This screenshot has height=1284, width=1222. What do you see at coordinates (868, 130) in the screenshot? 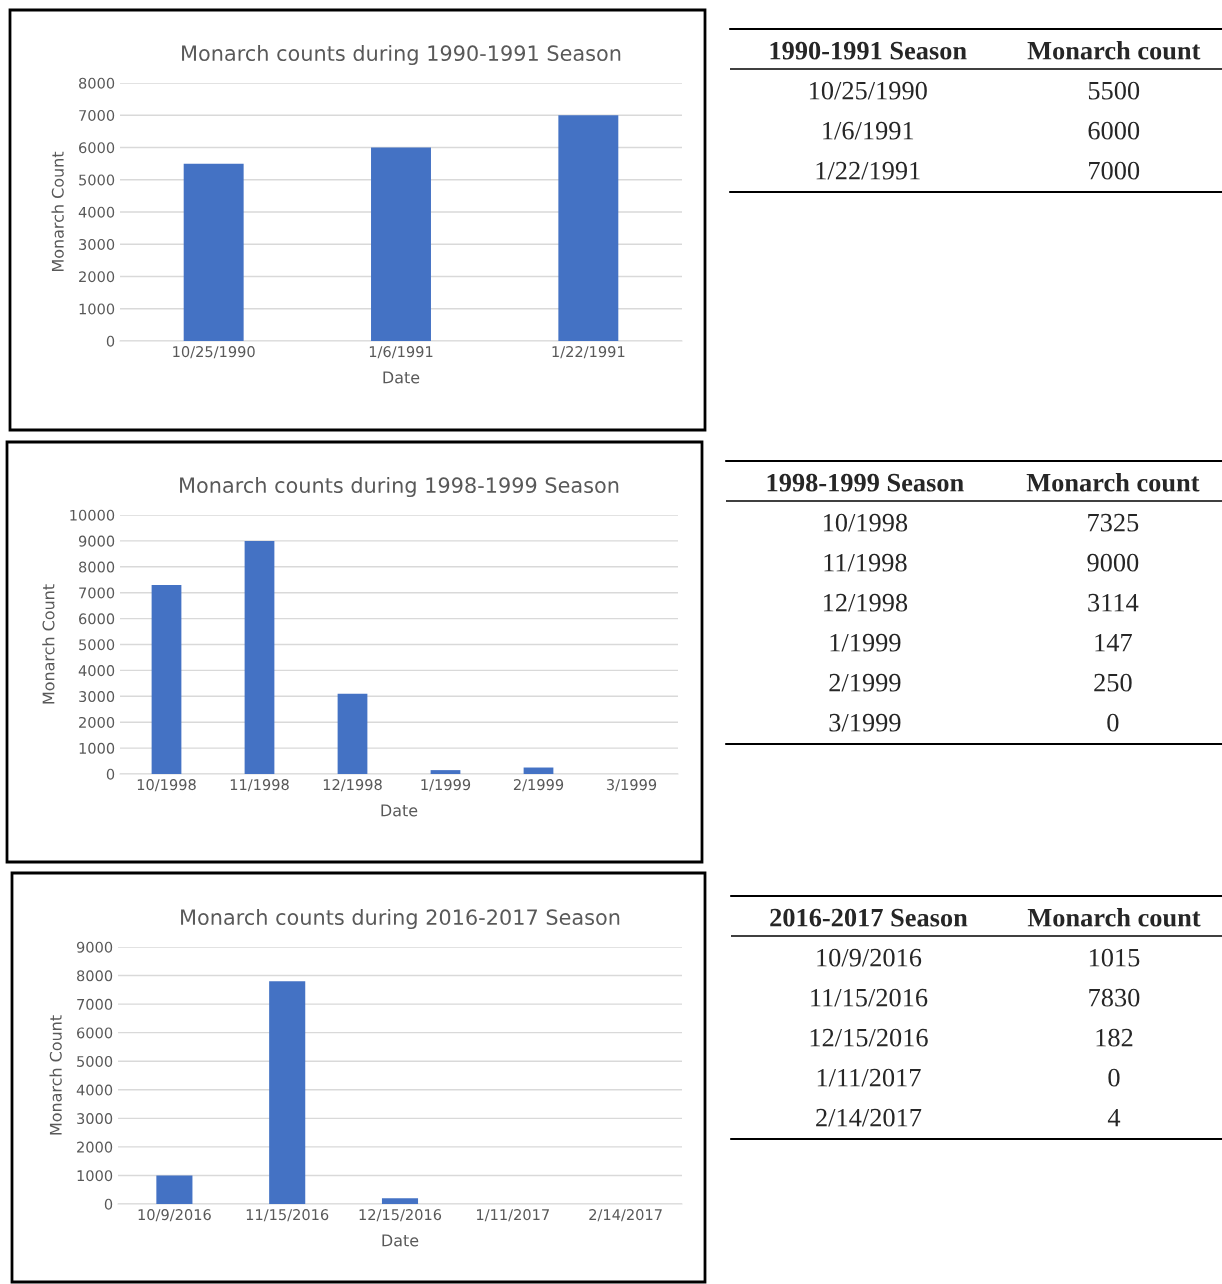
I see `text: 1/6/1991` at bounding box center [868, 130].